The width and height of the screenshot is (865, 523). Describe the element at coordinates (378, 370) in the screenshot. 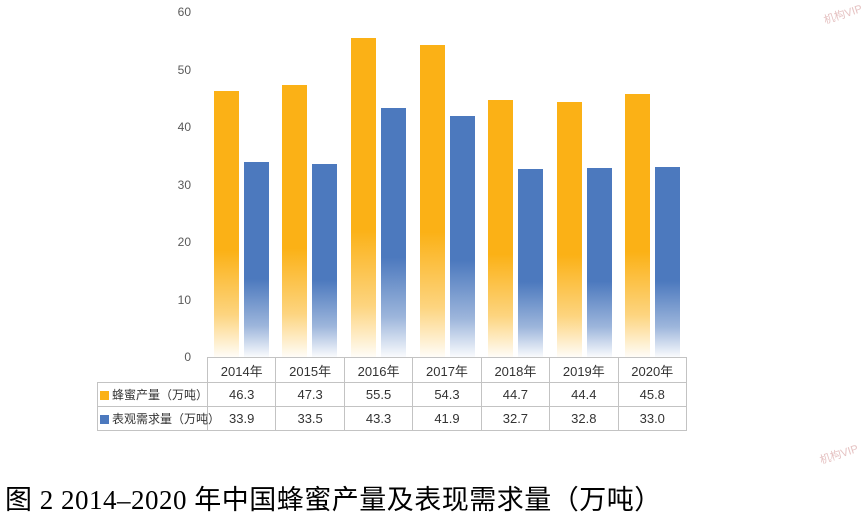

I see `year-cell-2016年: 2016年` at that location.